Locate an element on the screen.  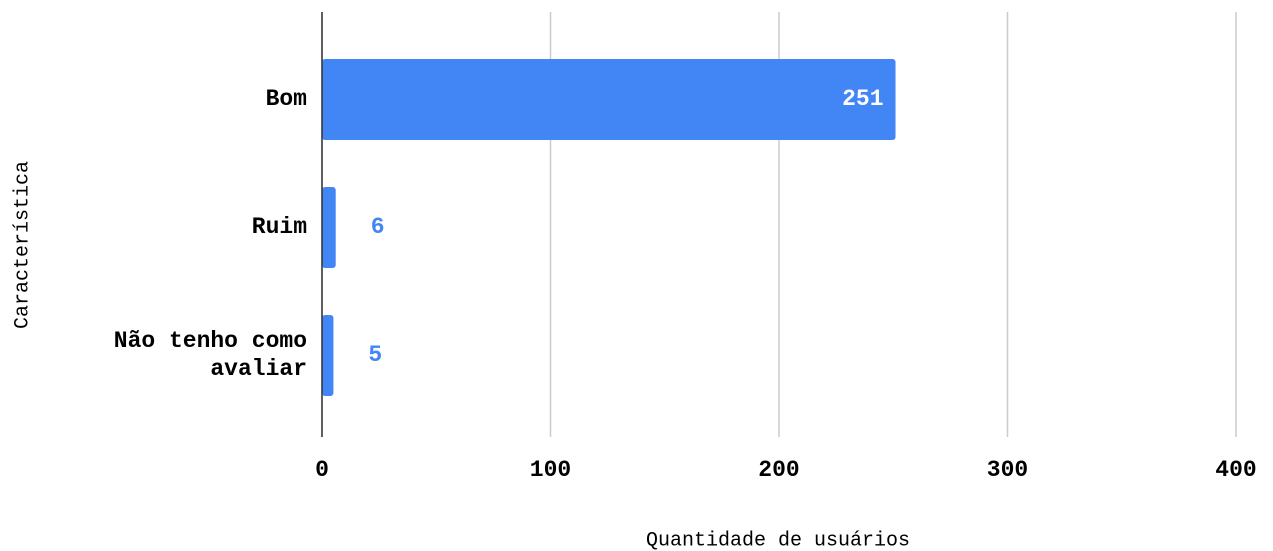
value-label: 251 is located at coordinates (862, 99).